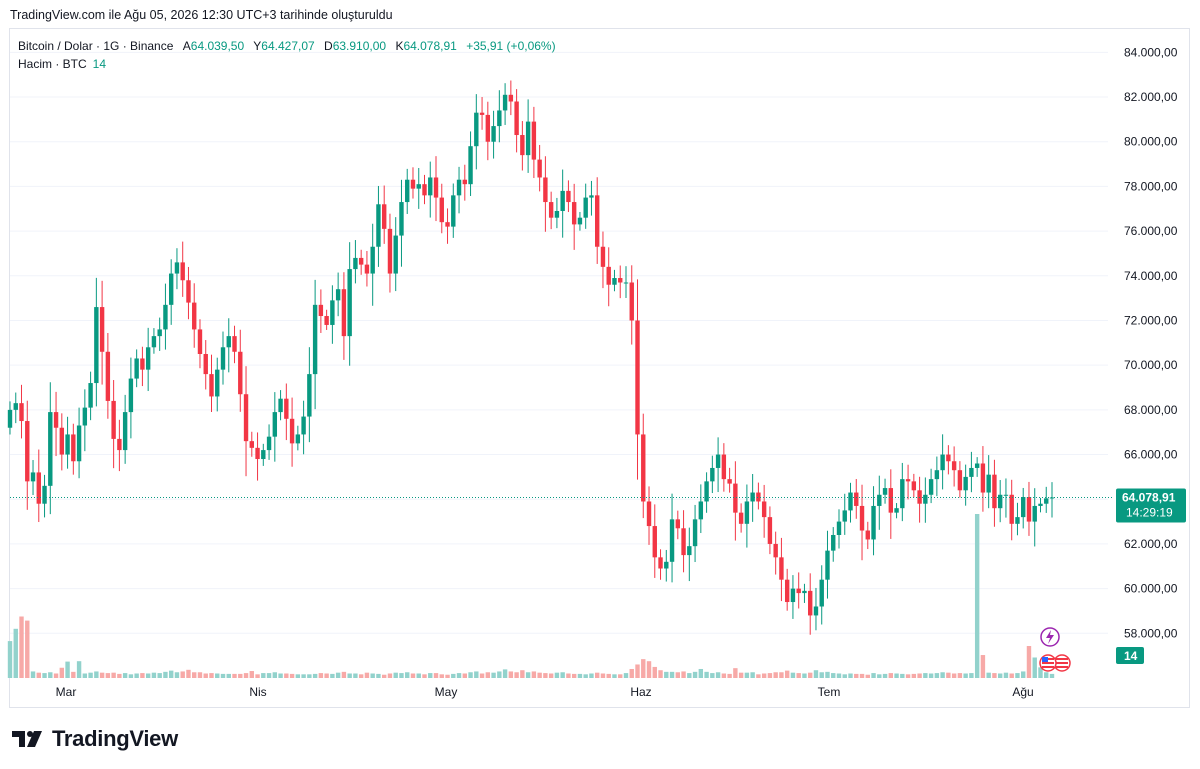 Image resolution: width=1200 pixels, height=769 pixels. Describe the element at coordinates (288, 46) in the screenshot. I see `high-value: 64.427,07` at that location.